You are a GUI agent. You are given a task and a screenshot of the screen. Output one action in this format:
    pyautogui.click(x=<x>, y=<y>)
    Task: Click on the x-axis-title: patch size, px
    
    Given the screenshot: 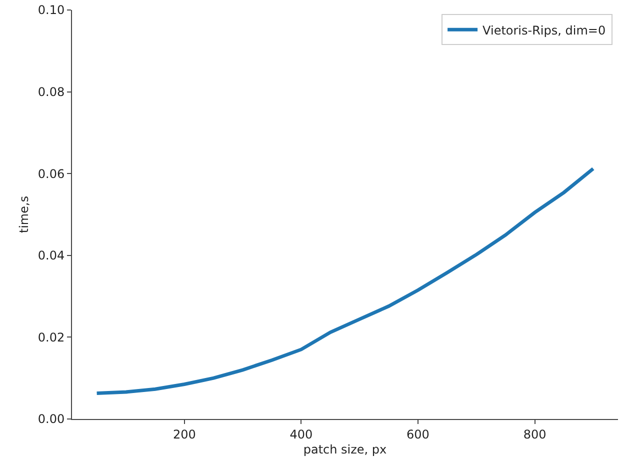 What is the action you would take?
    pyautogui.click(x=345, y=449)
    